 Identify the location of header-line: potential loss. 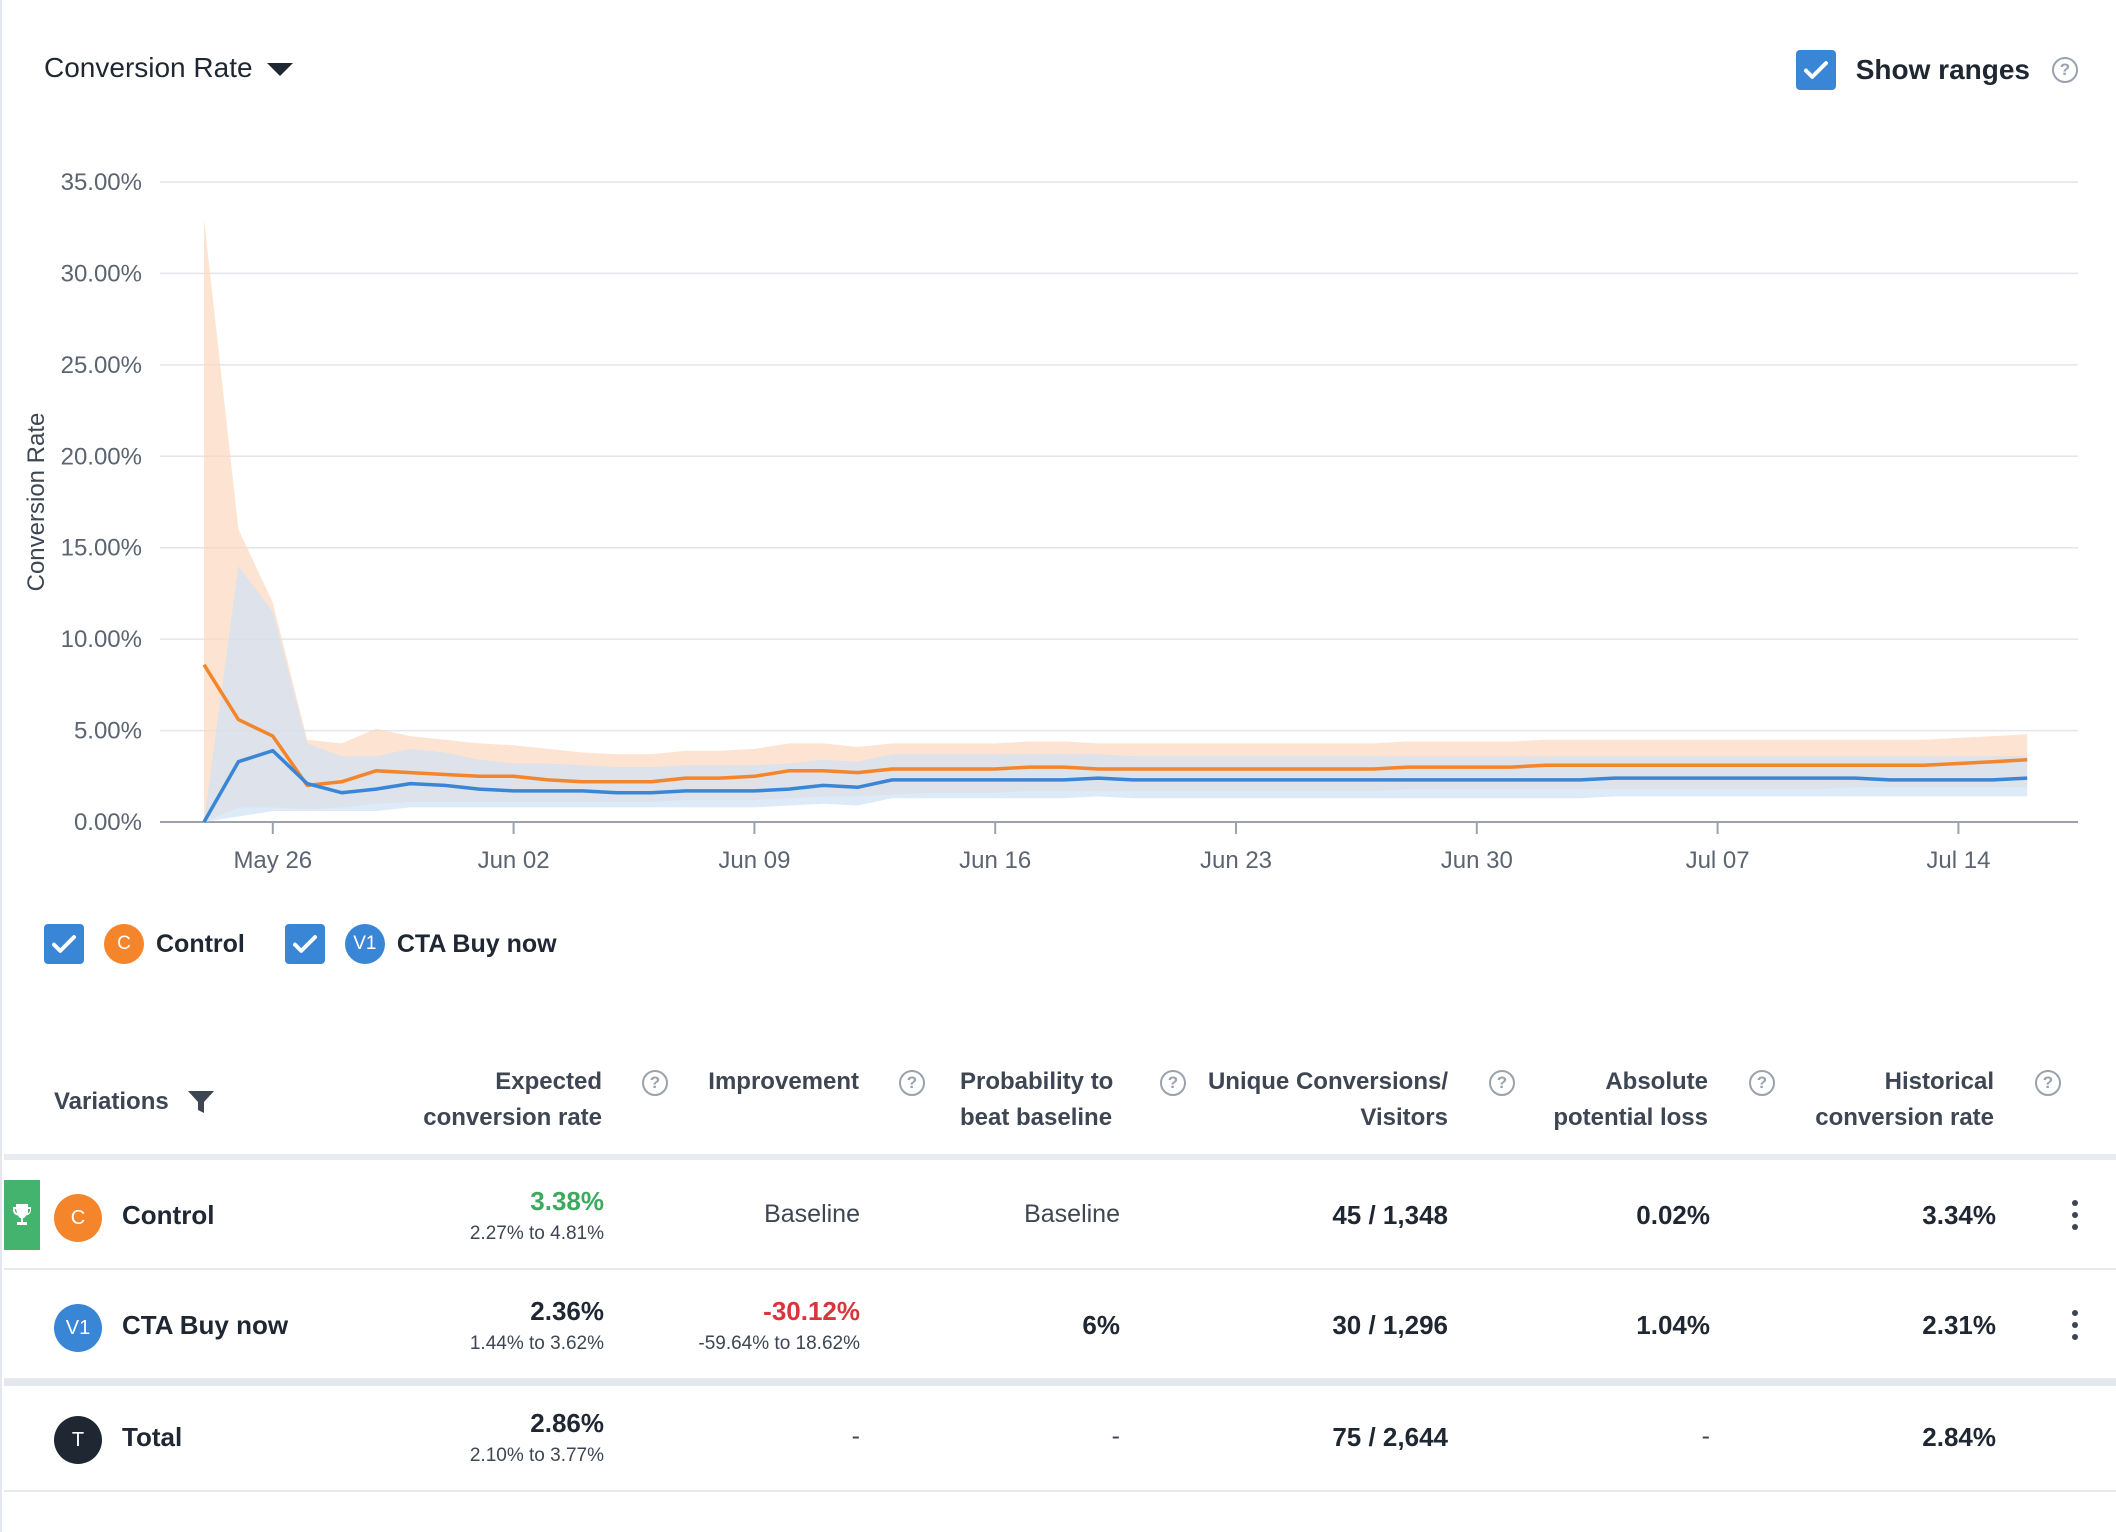
(1630, 1117).